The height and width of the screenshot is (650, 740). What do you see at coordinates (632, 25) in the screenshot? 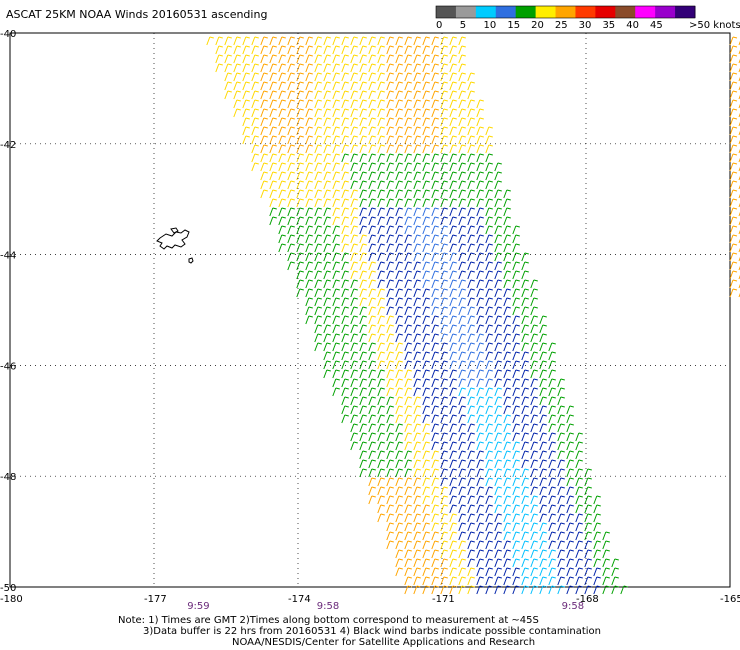
I see `legend-tick-label: 40` at bounding box center [632, 25].